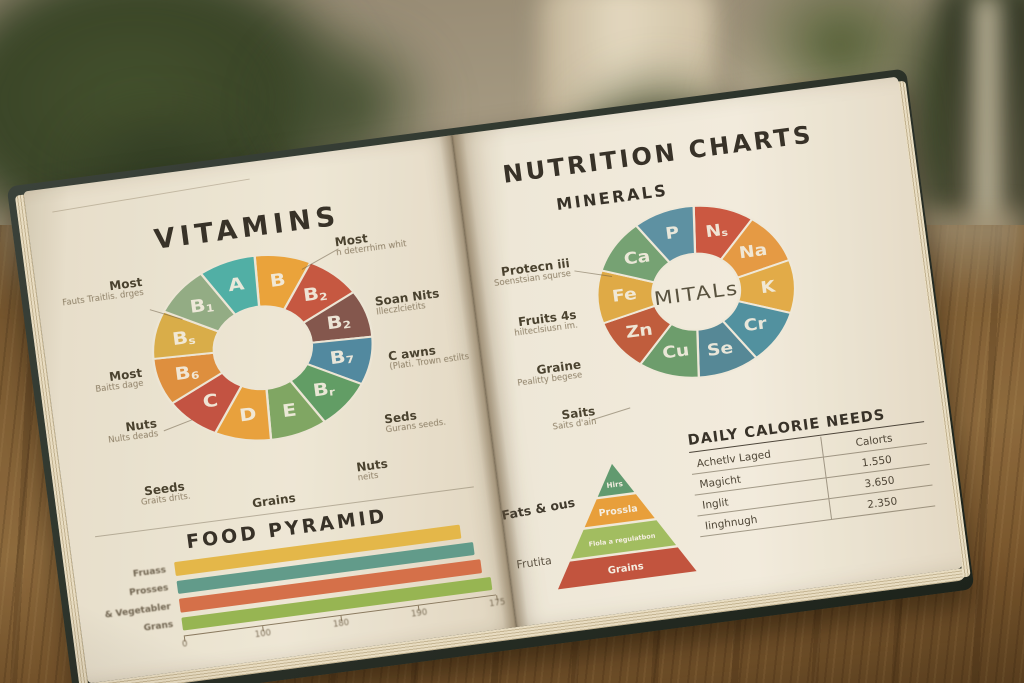  Describe the element at coordinates (696, 293) in the screenshot. I see `svg-text: MITALs` at that location.